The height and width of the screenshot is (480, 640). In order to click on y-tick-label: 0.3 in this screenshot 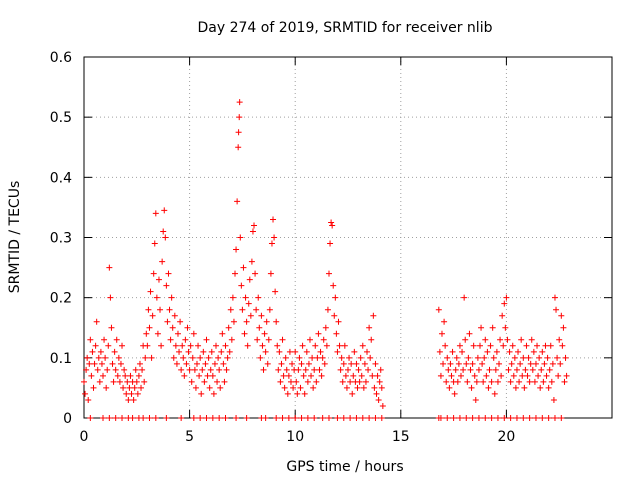, I will do `click(61, 239)`.